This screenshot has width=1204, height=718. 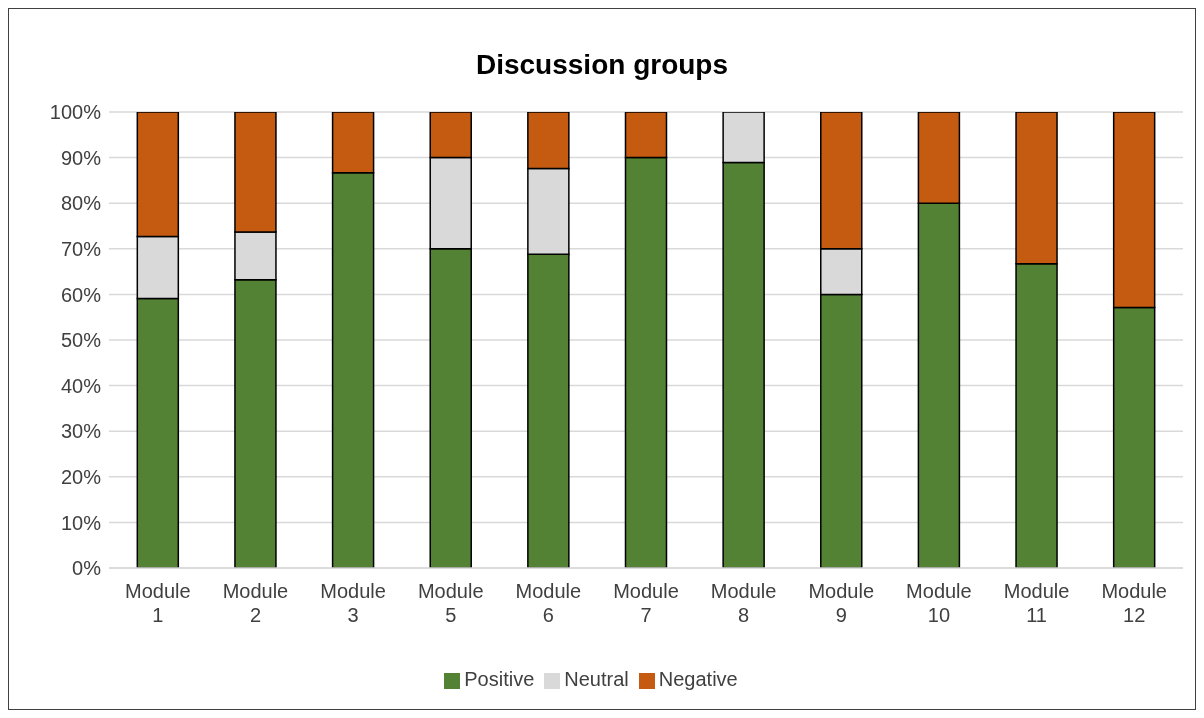 I want to click on y-tick-label: 70%, so click(x=81, y=248).